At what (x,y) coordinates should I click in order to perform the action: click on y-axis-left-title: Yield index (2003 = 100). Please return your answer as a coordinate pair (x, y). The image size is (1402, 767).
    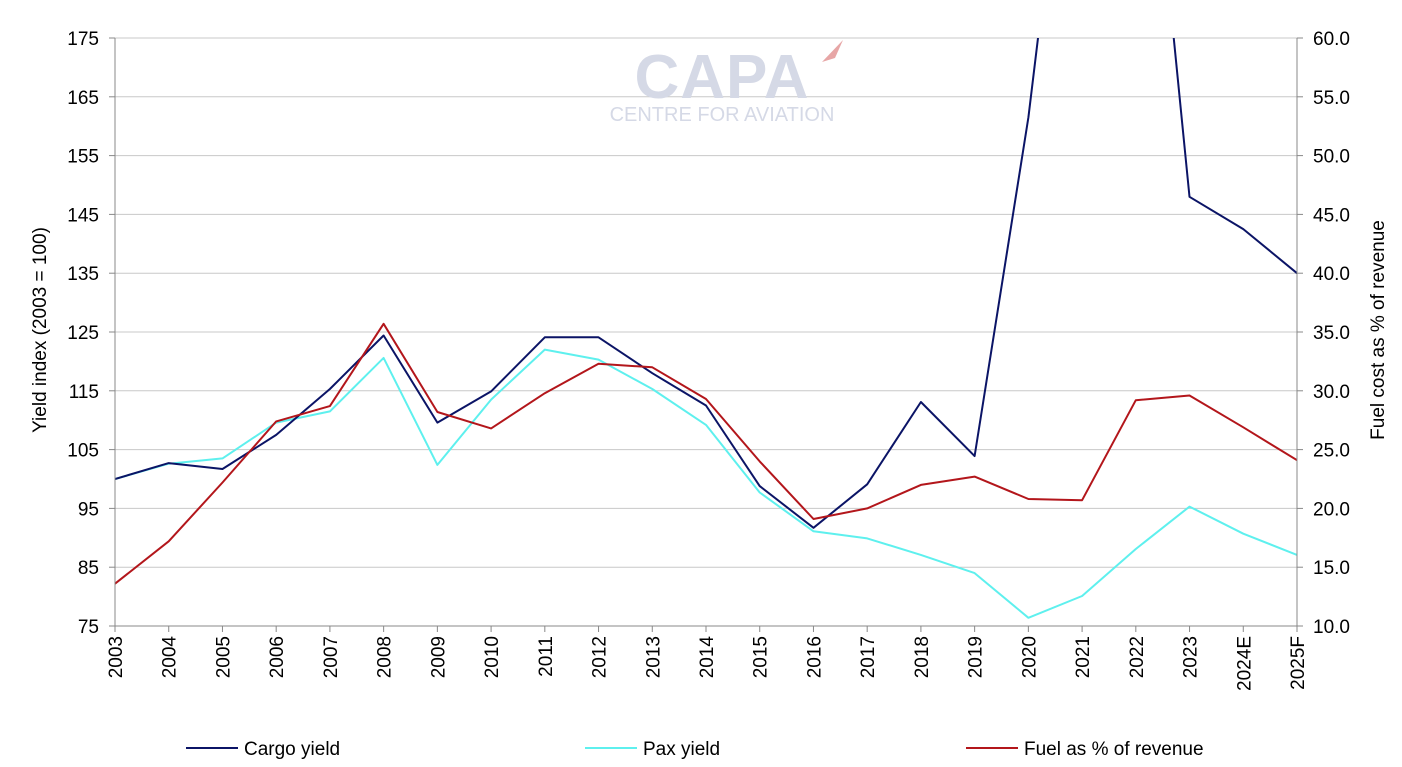
    Looking at the image, I should click on (40, 330).